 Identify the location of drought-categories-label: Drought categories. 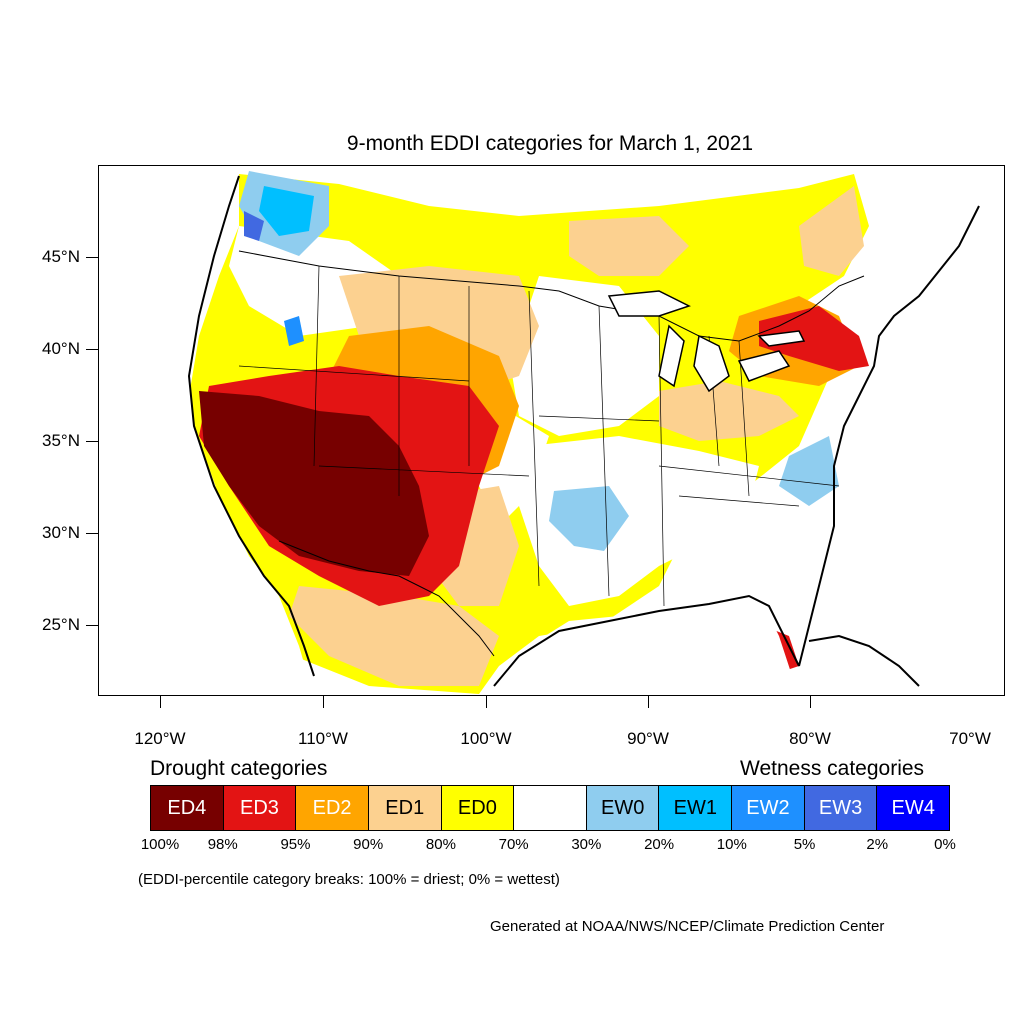
(239, 768).